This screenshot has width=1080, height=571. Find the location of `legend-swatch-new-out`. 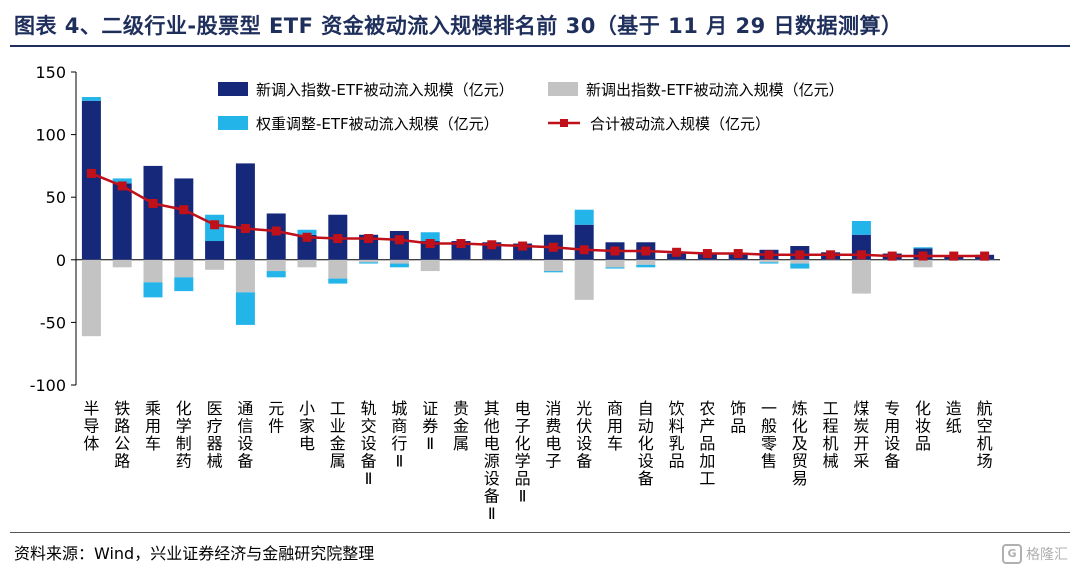

legend-swatch-new-out is located at coordinates (563, 89).